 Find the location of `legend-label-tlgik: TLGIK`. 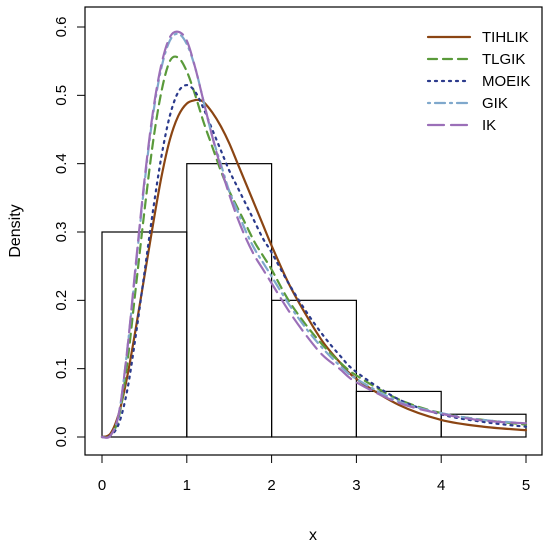

legend-label-tlgik: TLGIK is located at coordinates (503, 59).